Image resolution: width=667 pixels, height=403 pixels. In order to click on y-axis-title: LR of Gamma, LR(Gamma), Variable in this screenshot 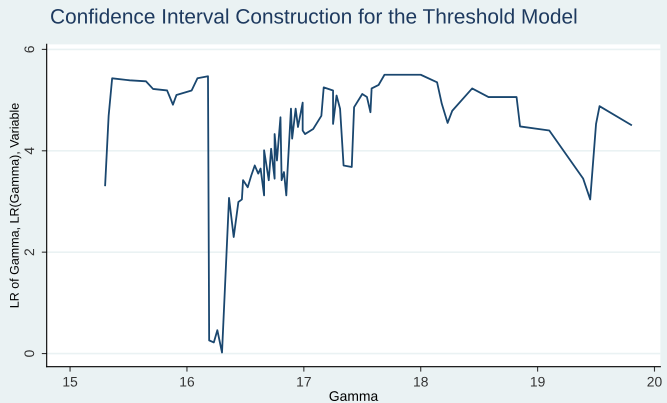, I will do `click(16, 205)`.